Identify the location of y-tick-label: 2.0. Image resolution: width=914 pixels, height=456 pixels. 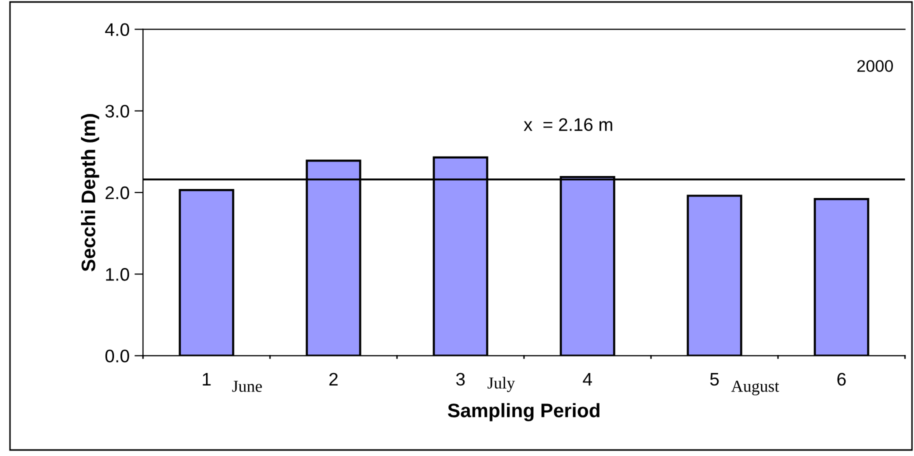
(118, 193).